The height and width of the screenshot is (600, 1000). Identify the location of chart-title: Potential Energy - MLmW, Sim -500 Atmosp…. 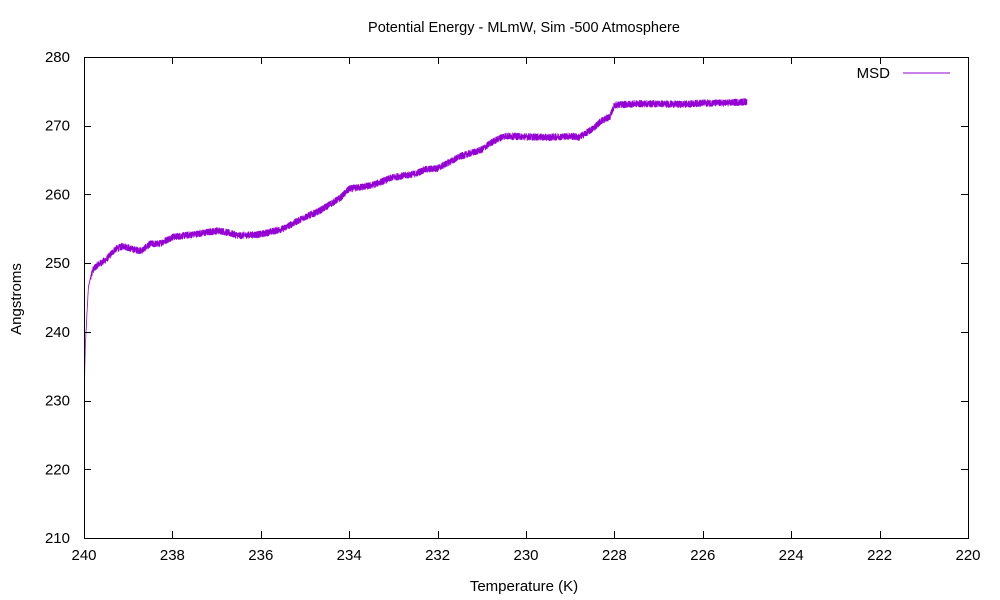
(524, 28).